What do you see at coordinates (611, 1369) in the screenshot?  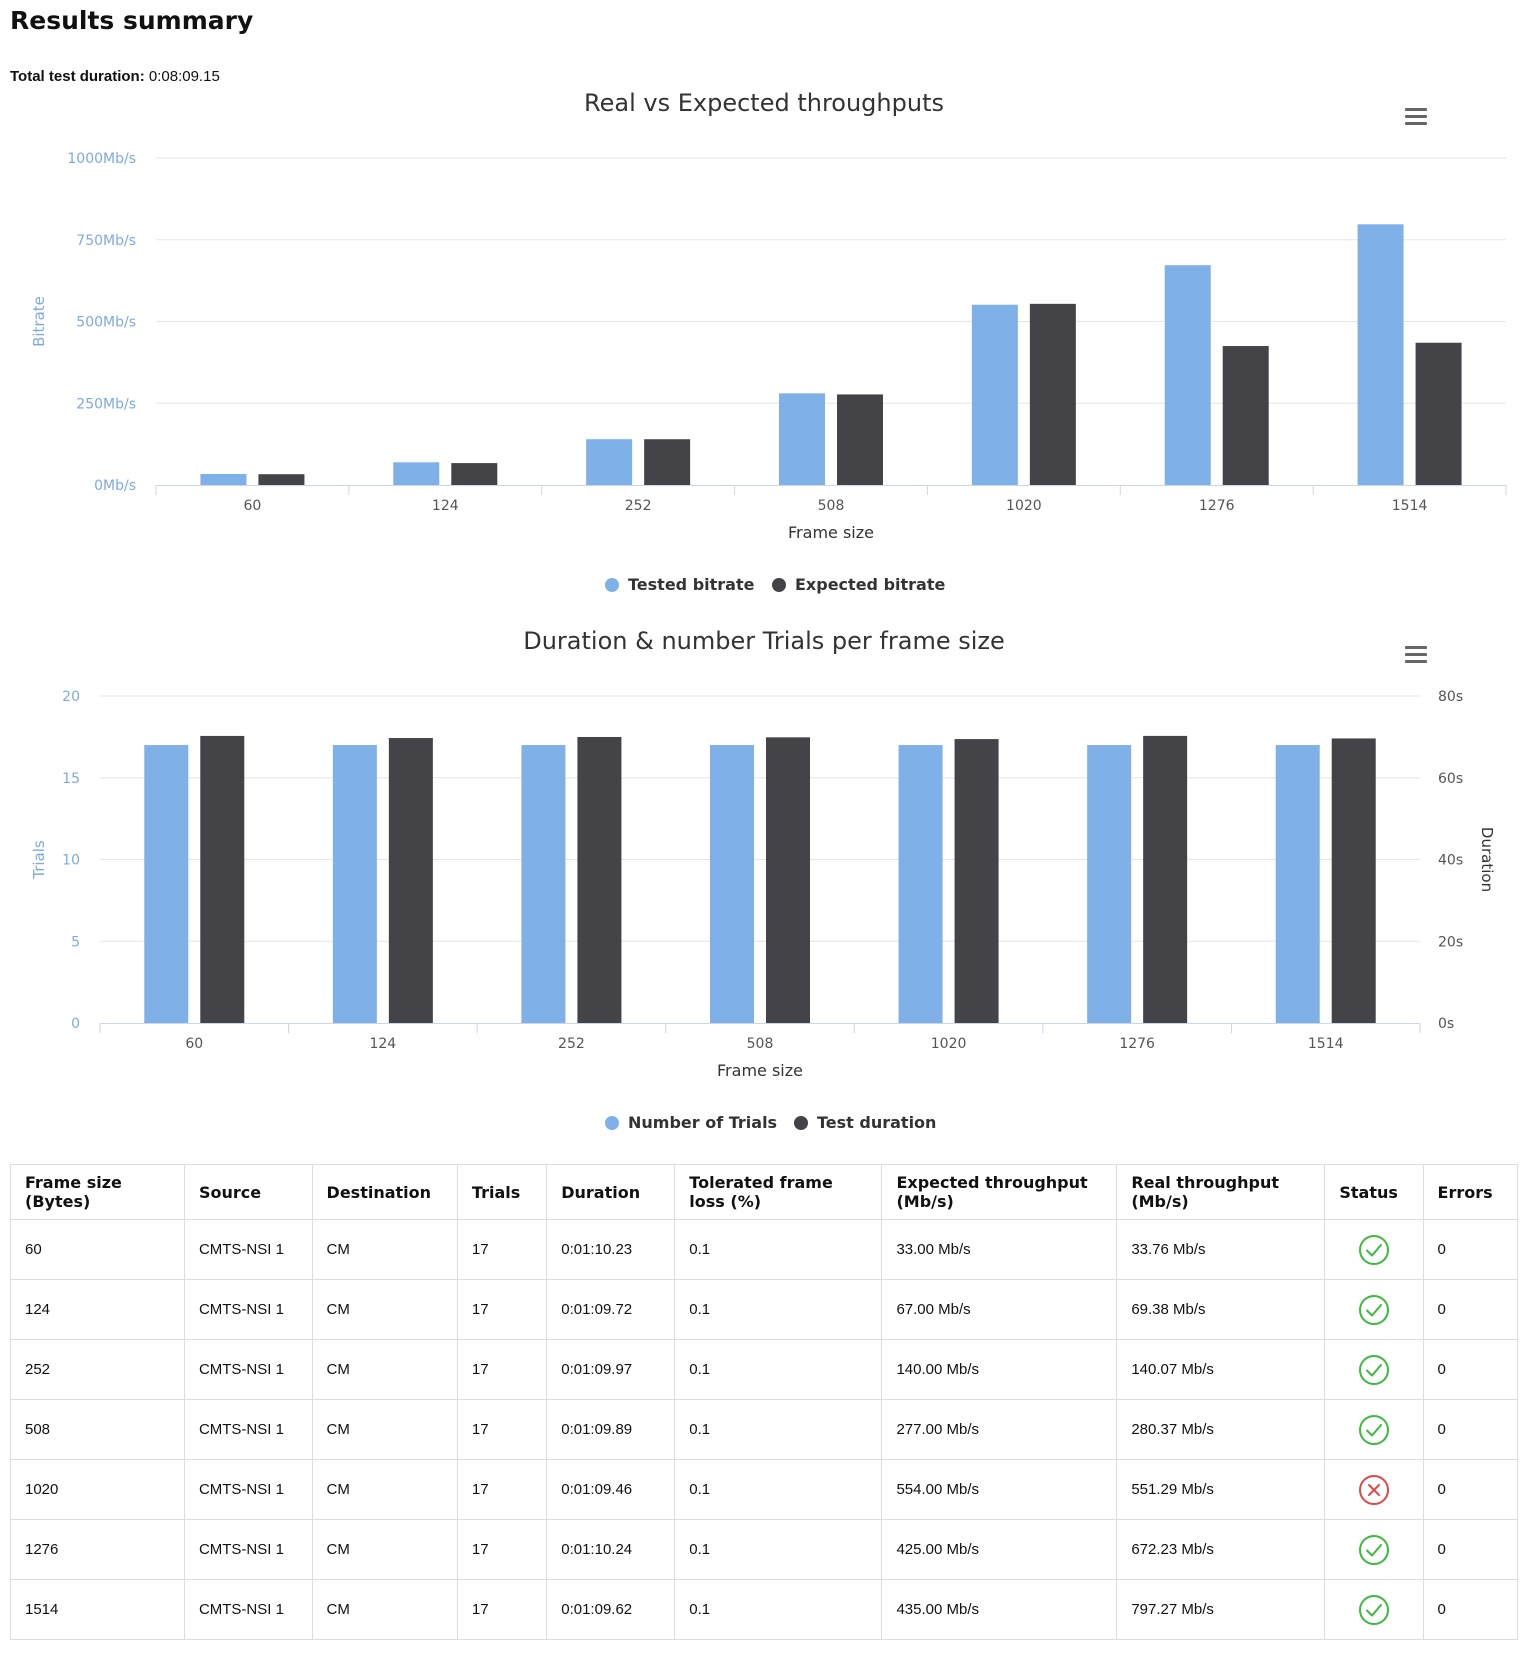 I see `cell-duration: 0:01:09.97` at bounding box center [611, 1369].